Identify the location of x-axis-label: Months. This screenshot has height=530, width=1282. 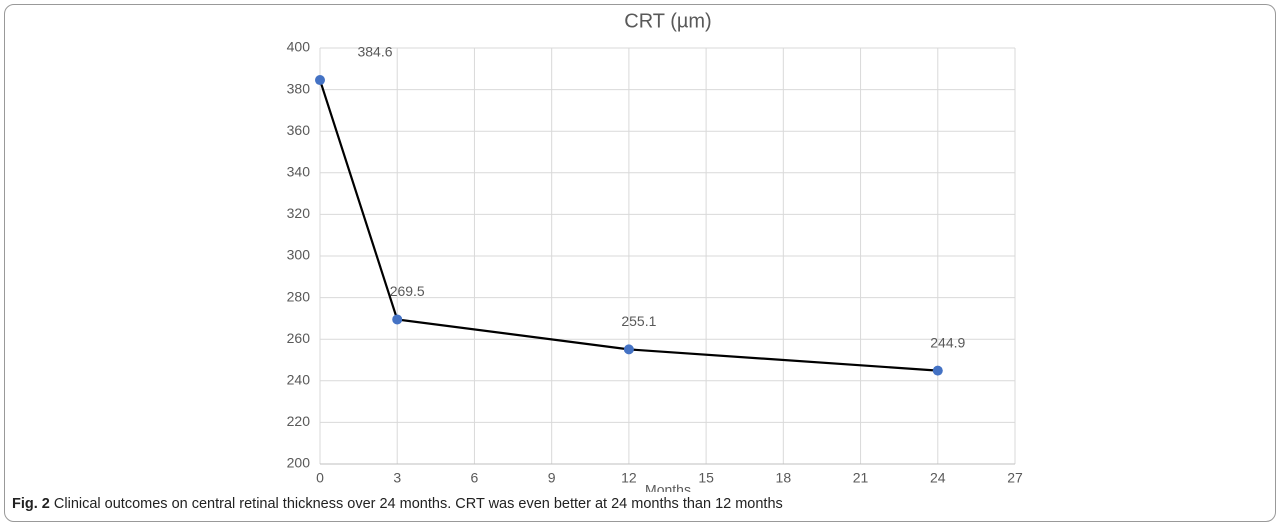
(668, 487).